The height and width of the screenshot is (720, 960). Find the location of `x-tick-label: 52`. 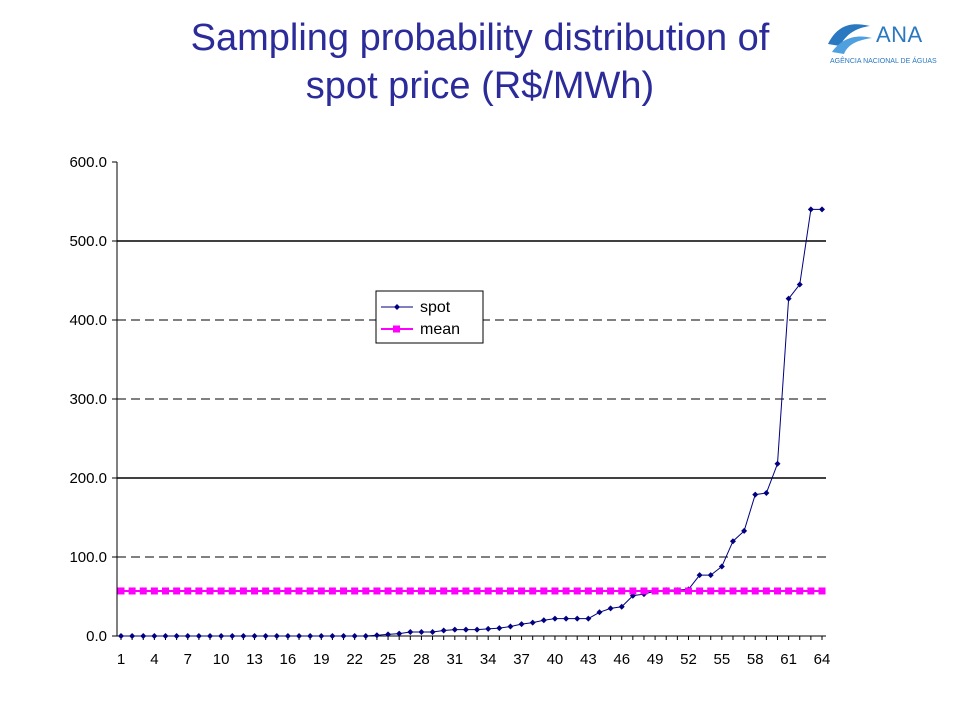

x-tick-label: 52 is located at coordinates (688, 659).